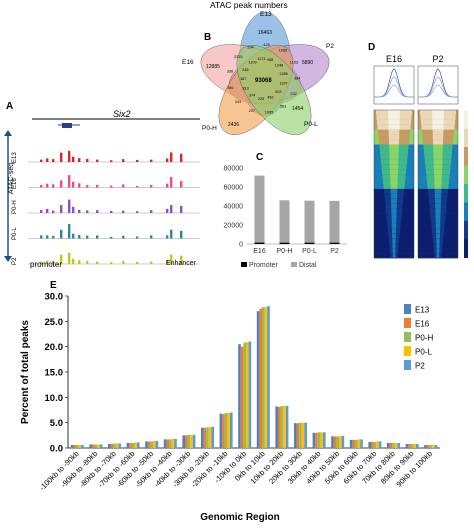  Describe the element at coordinates (54, 373) in the screenshot. I see `y-tick-label: 15.0` at that location.